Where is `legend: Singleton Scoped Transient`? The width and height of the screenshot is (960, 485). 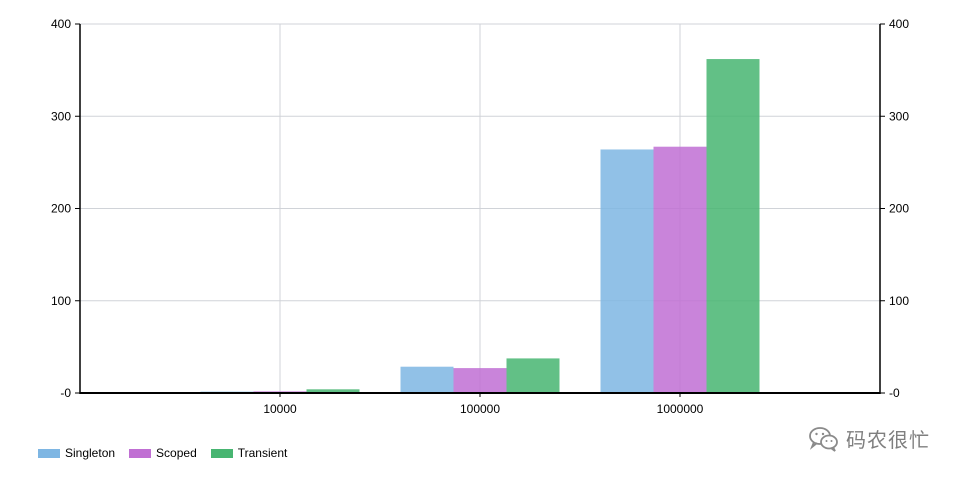 legend: Singleton Scoped Transient is located at coordinates (169, 453).